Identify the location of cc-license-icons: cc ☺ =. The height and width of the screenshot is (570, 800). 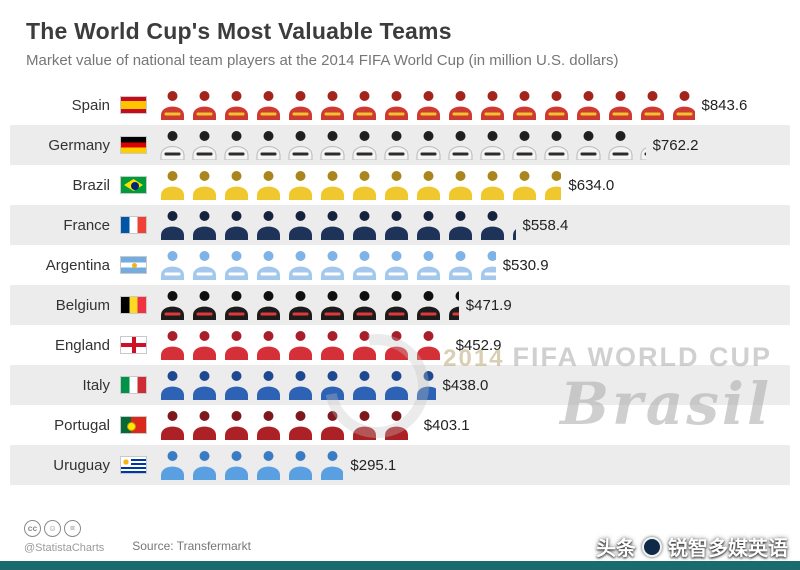
(64, 528).